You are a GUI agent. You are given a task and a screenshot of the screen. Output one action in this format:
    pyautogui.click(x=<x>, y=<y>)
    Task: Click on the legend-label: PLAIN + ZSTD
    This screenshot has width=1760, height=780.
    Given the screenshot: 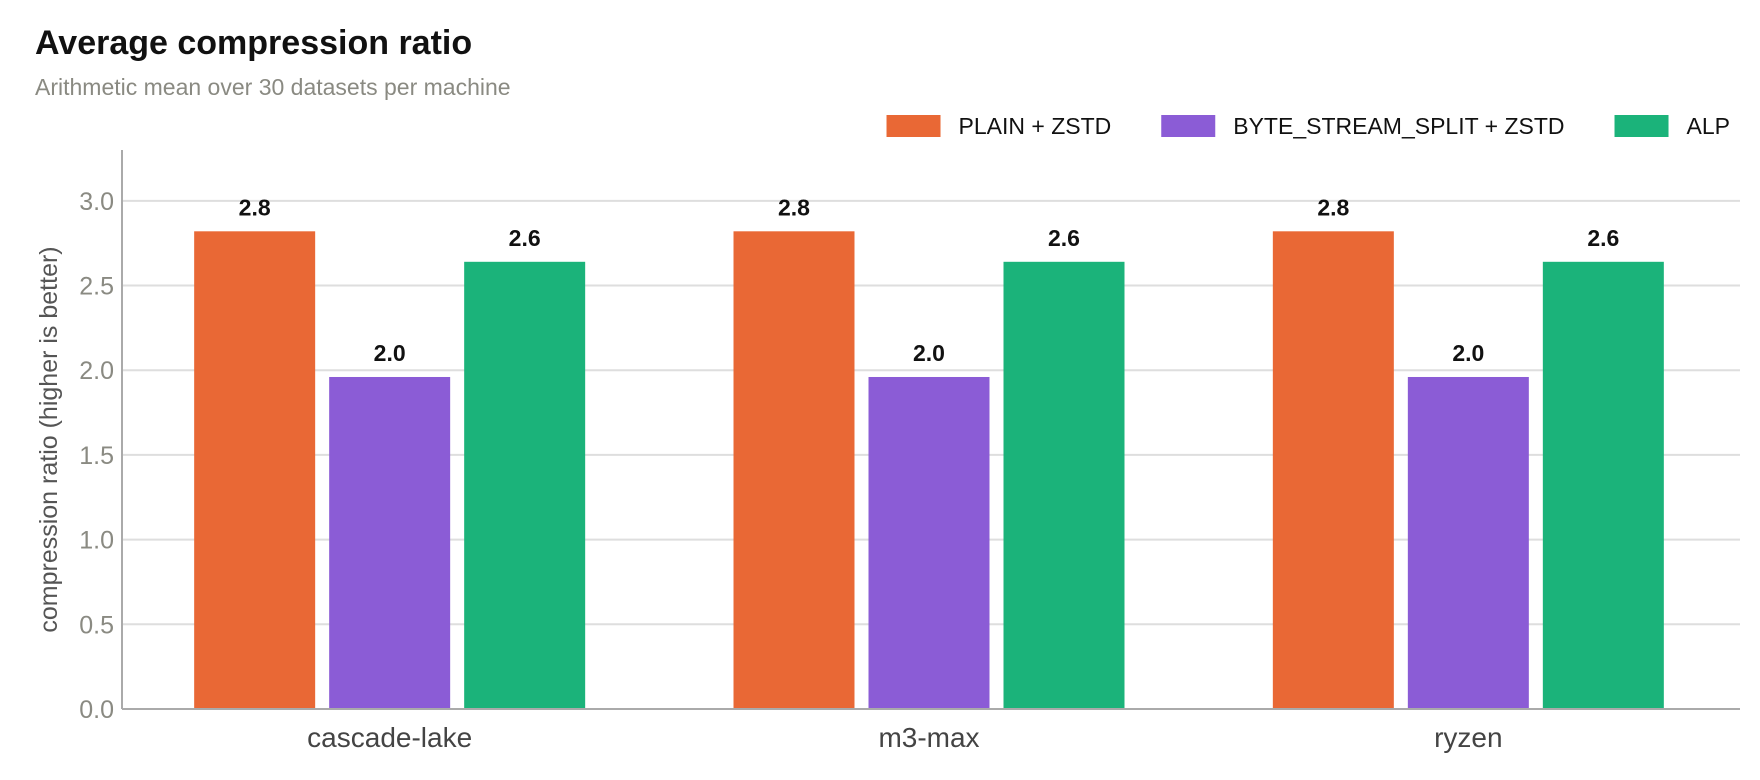 What is the action you would take?
    pyautogui.click(x=1035, y=126)
    